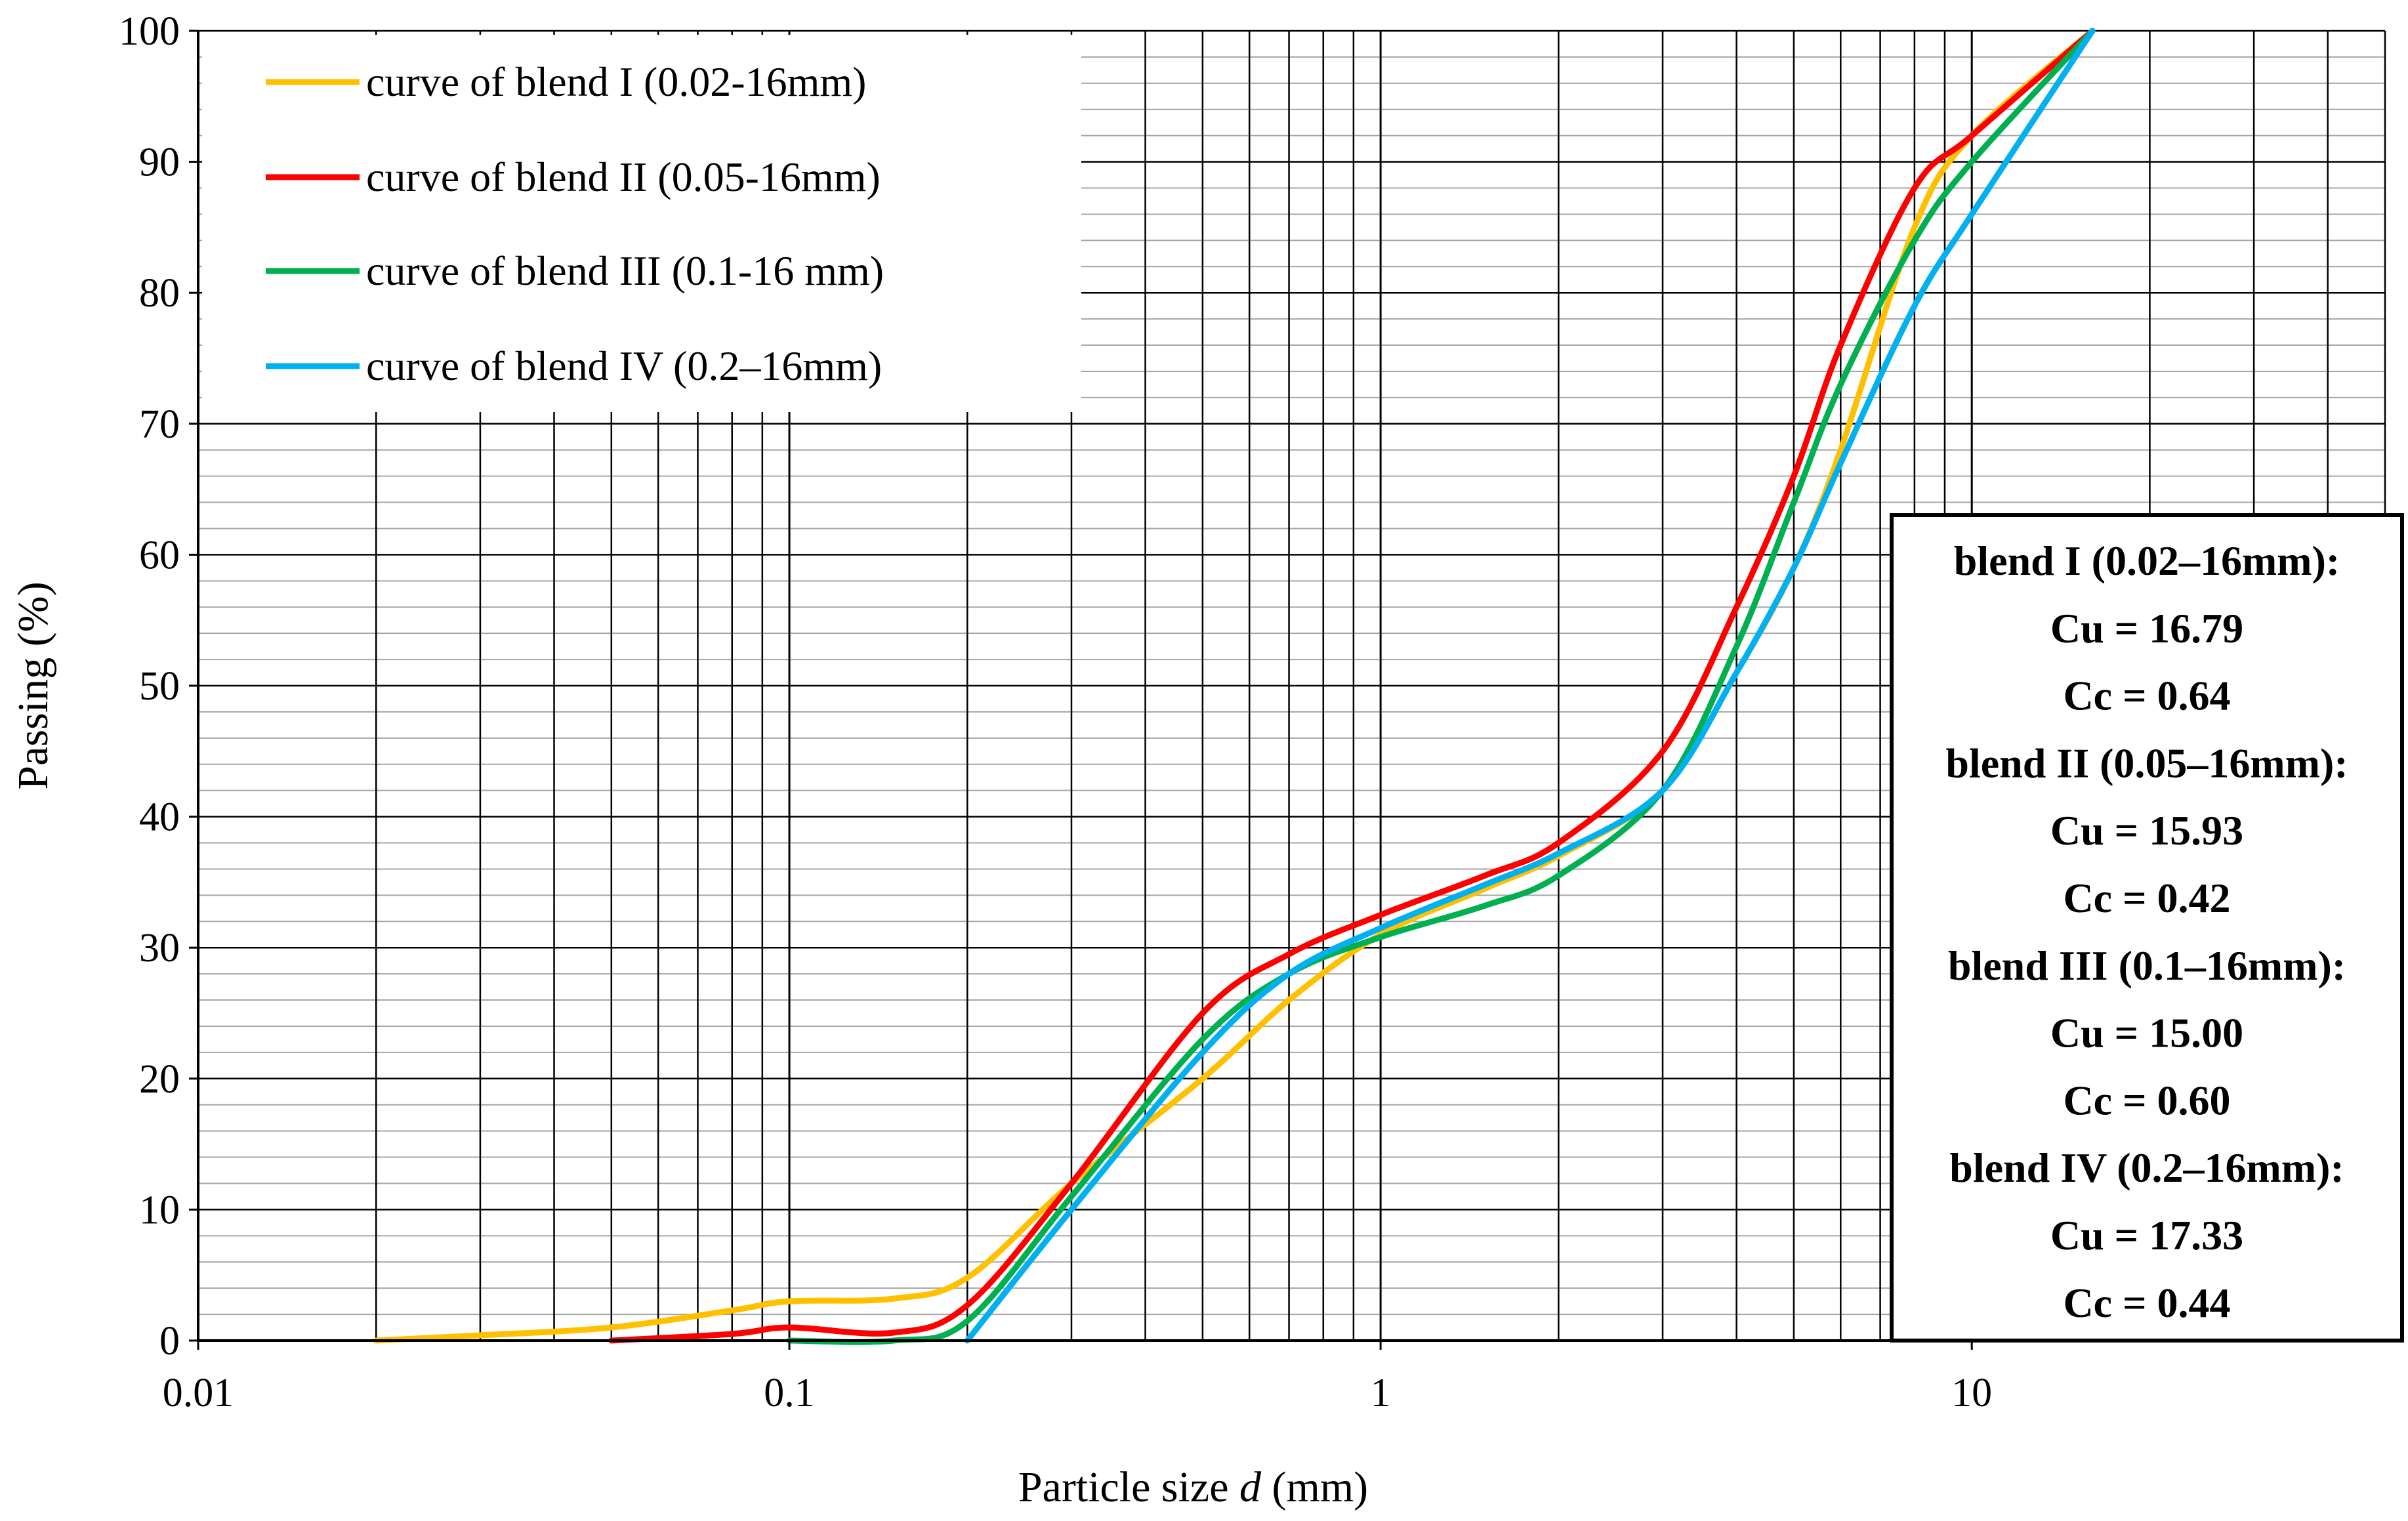 This screenshot has height=1521, width=2408. What do you see at coordinates (159, 424) in the screenshot?
I see `y-tick-label: 70` at bounding box center [159, 424].